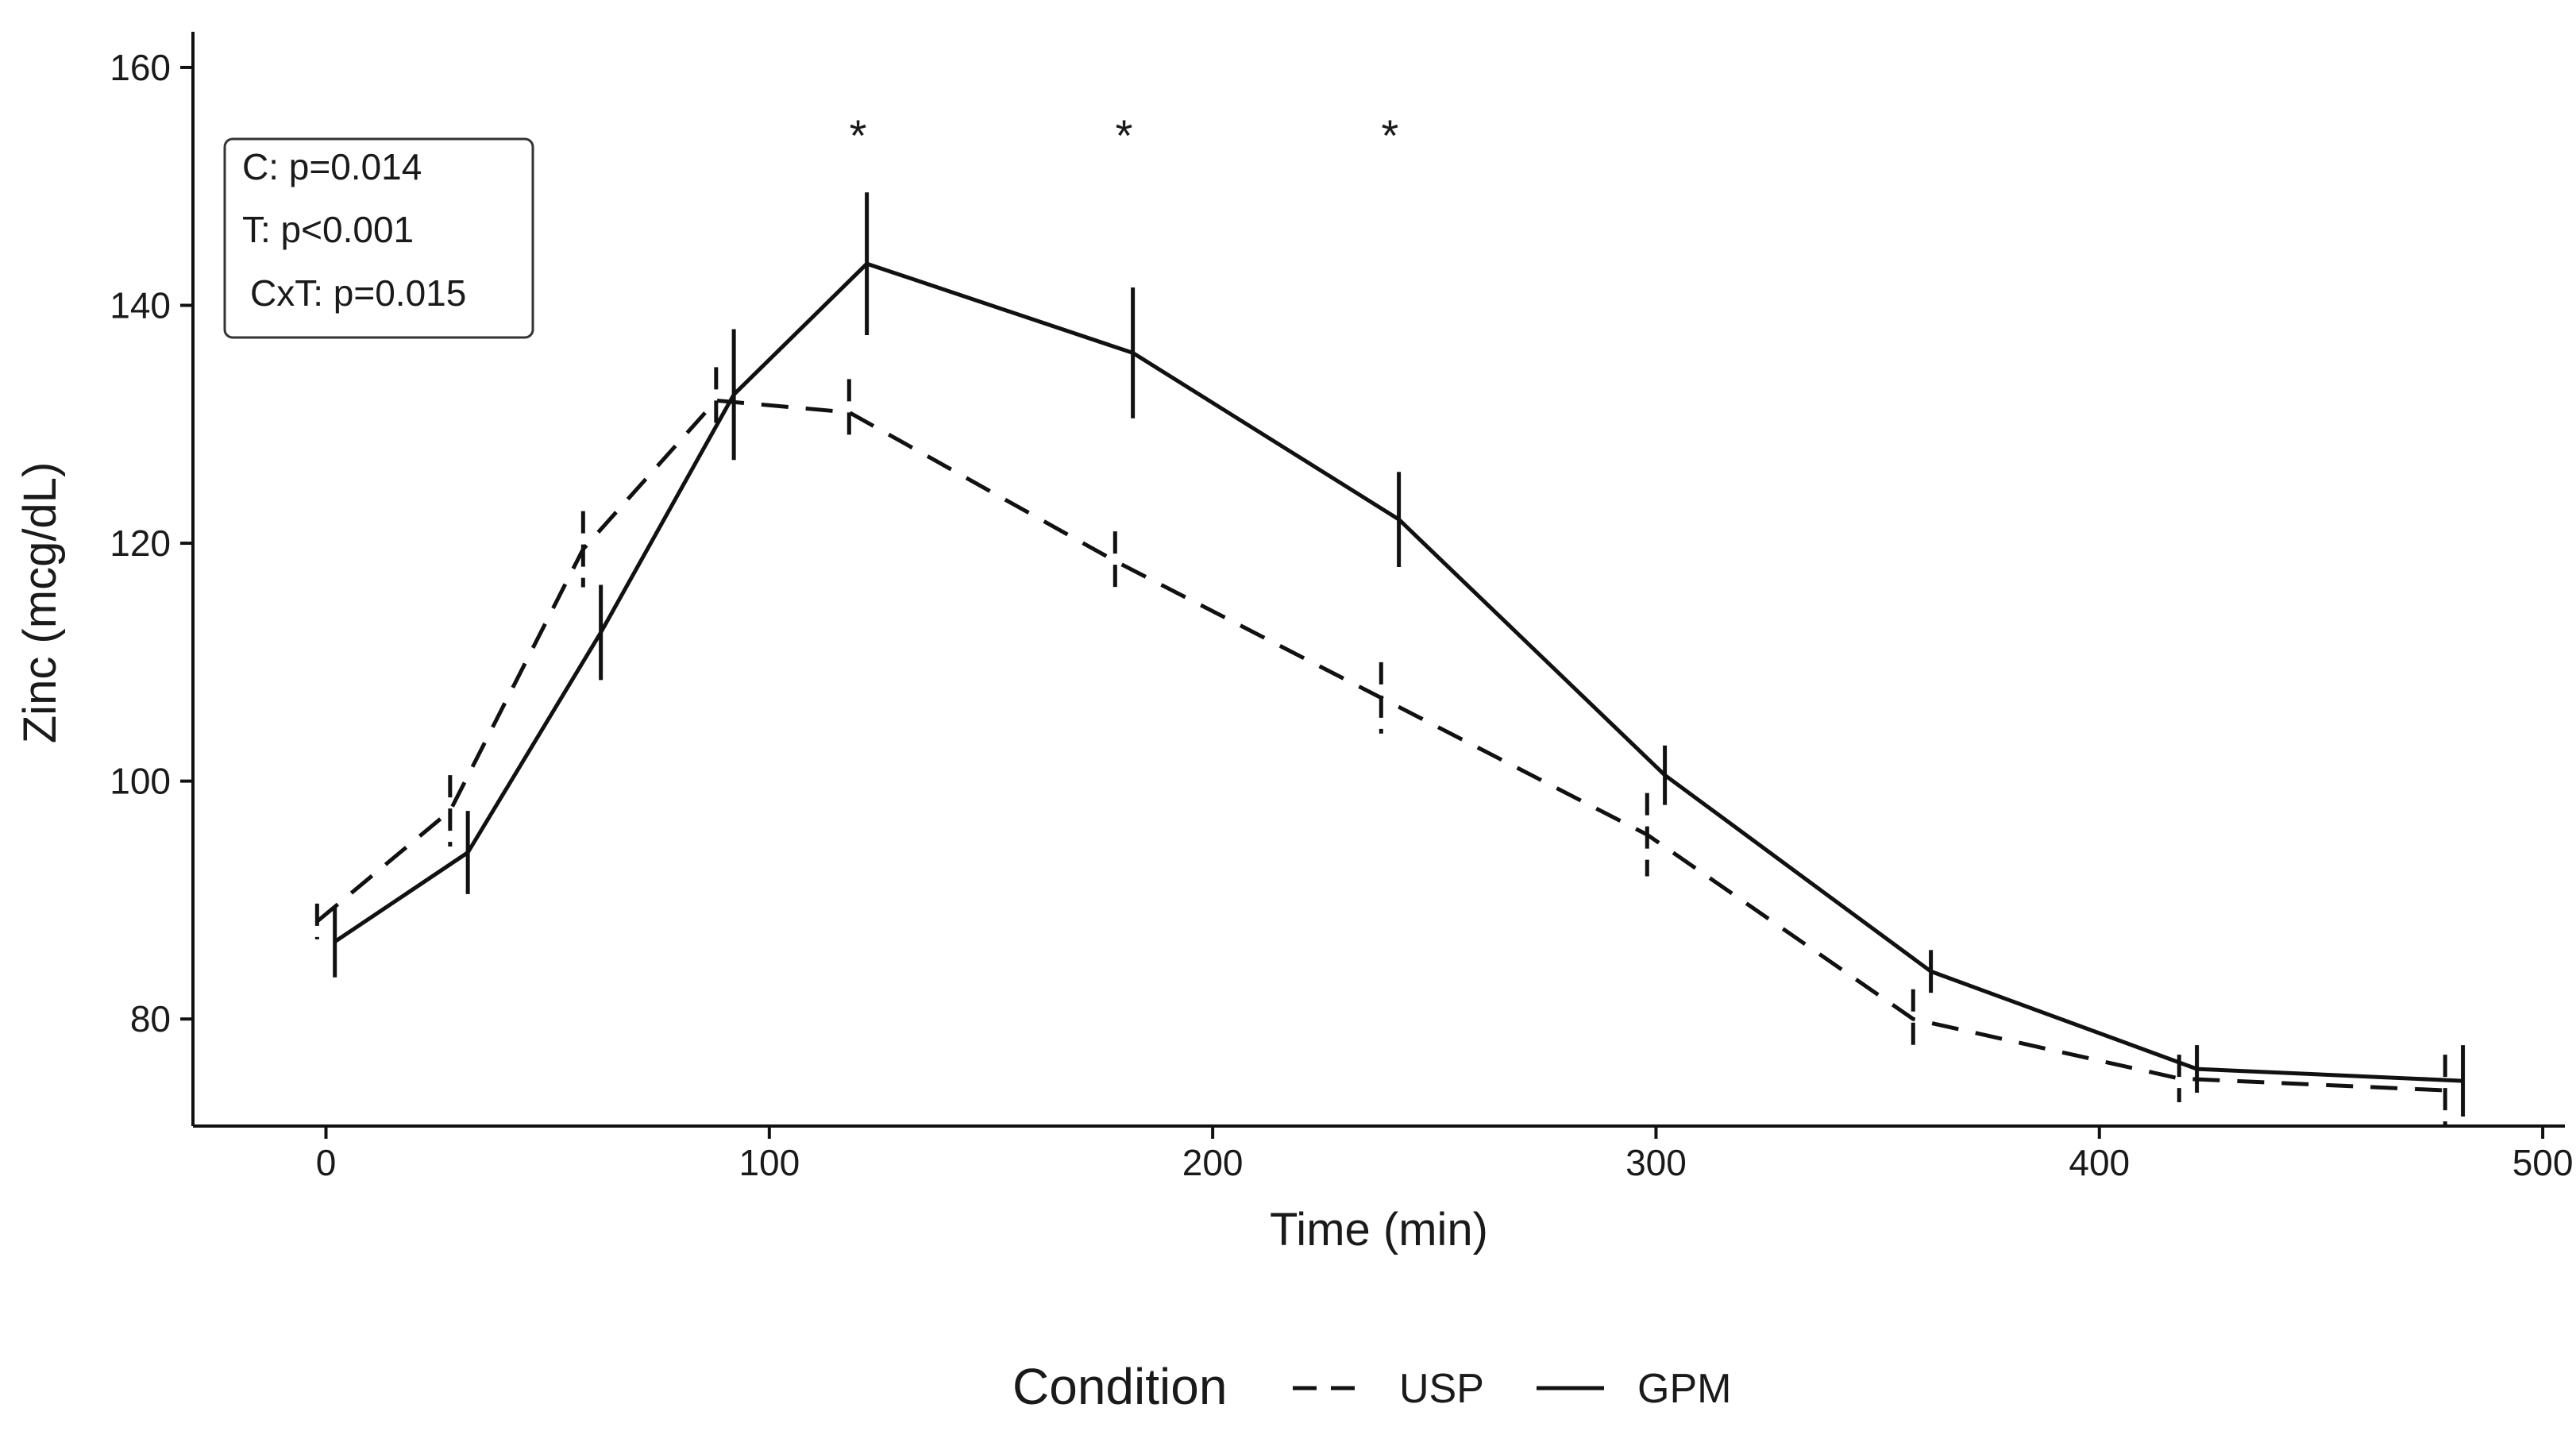 The image size is (2576, 1431). What do you see at coordinates (150, 1019) in the screenshot?
I see `y-tick-label: 80` at bounding box center [150, 1019].